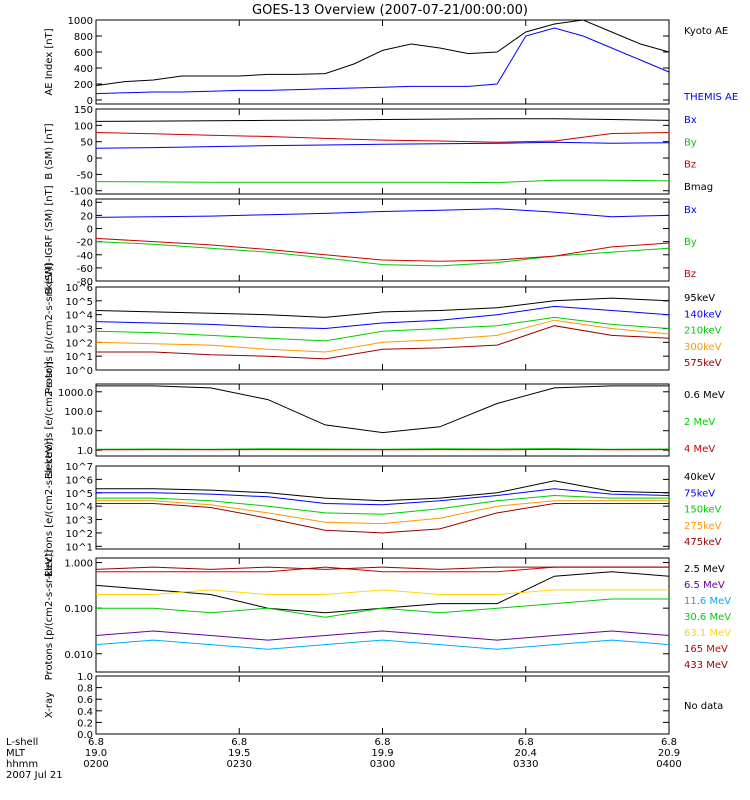  What do you see at coordinates (703, 331) in the screenshot?
I see `legend-entry: 210keV` at bounding box center [703, 331].